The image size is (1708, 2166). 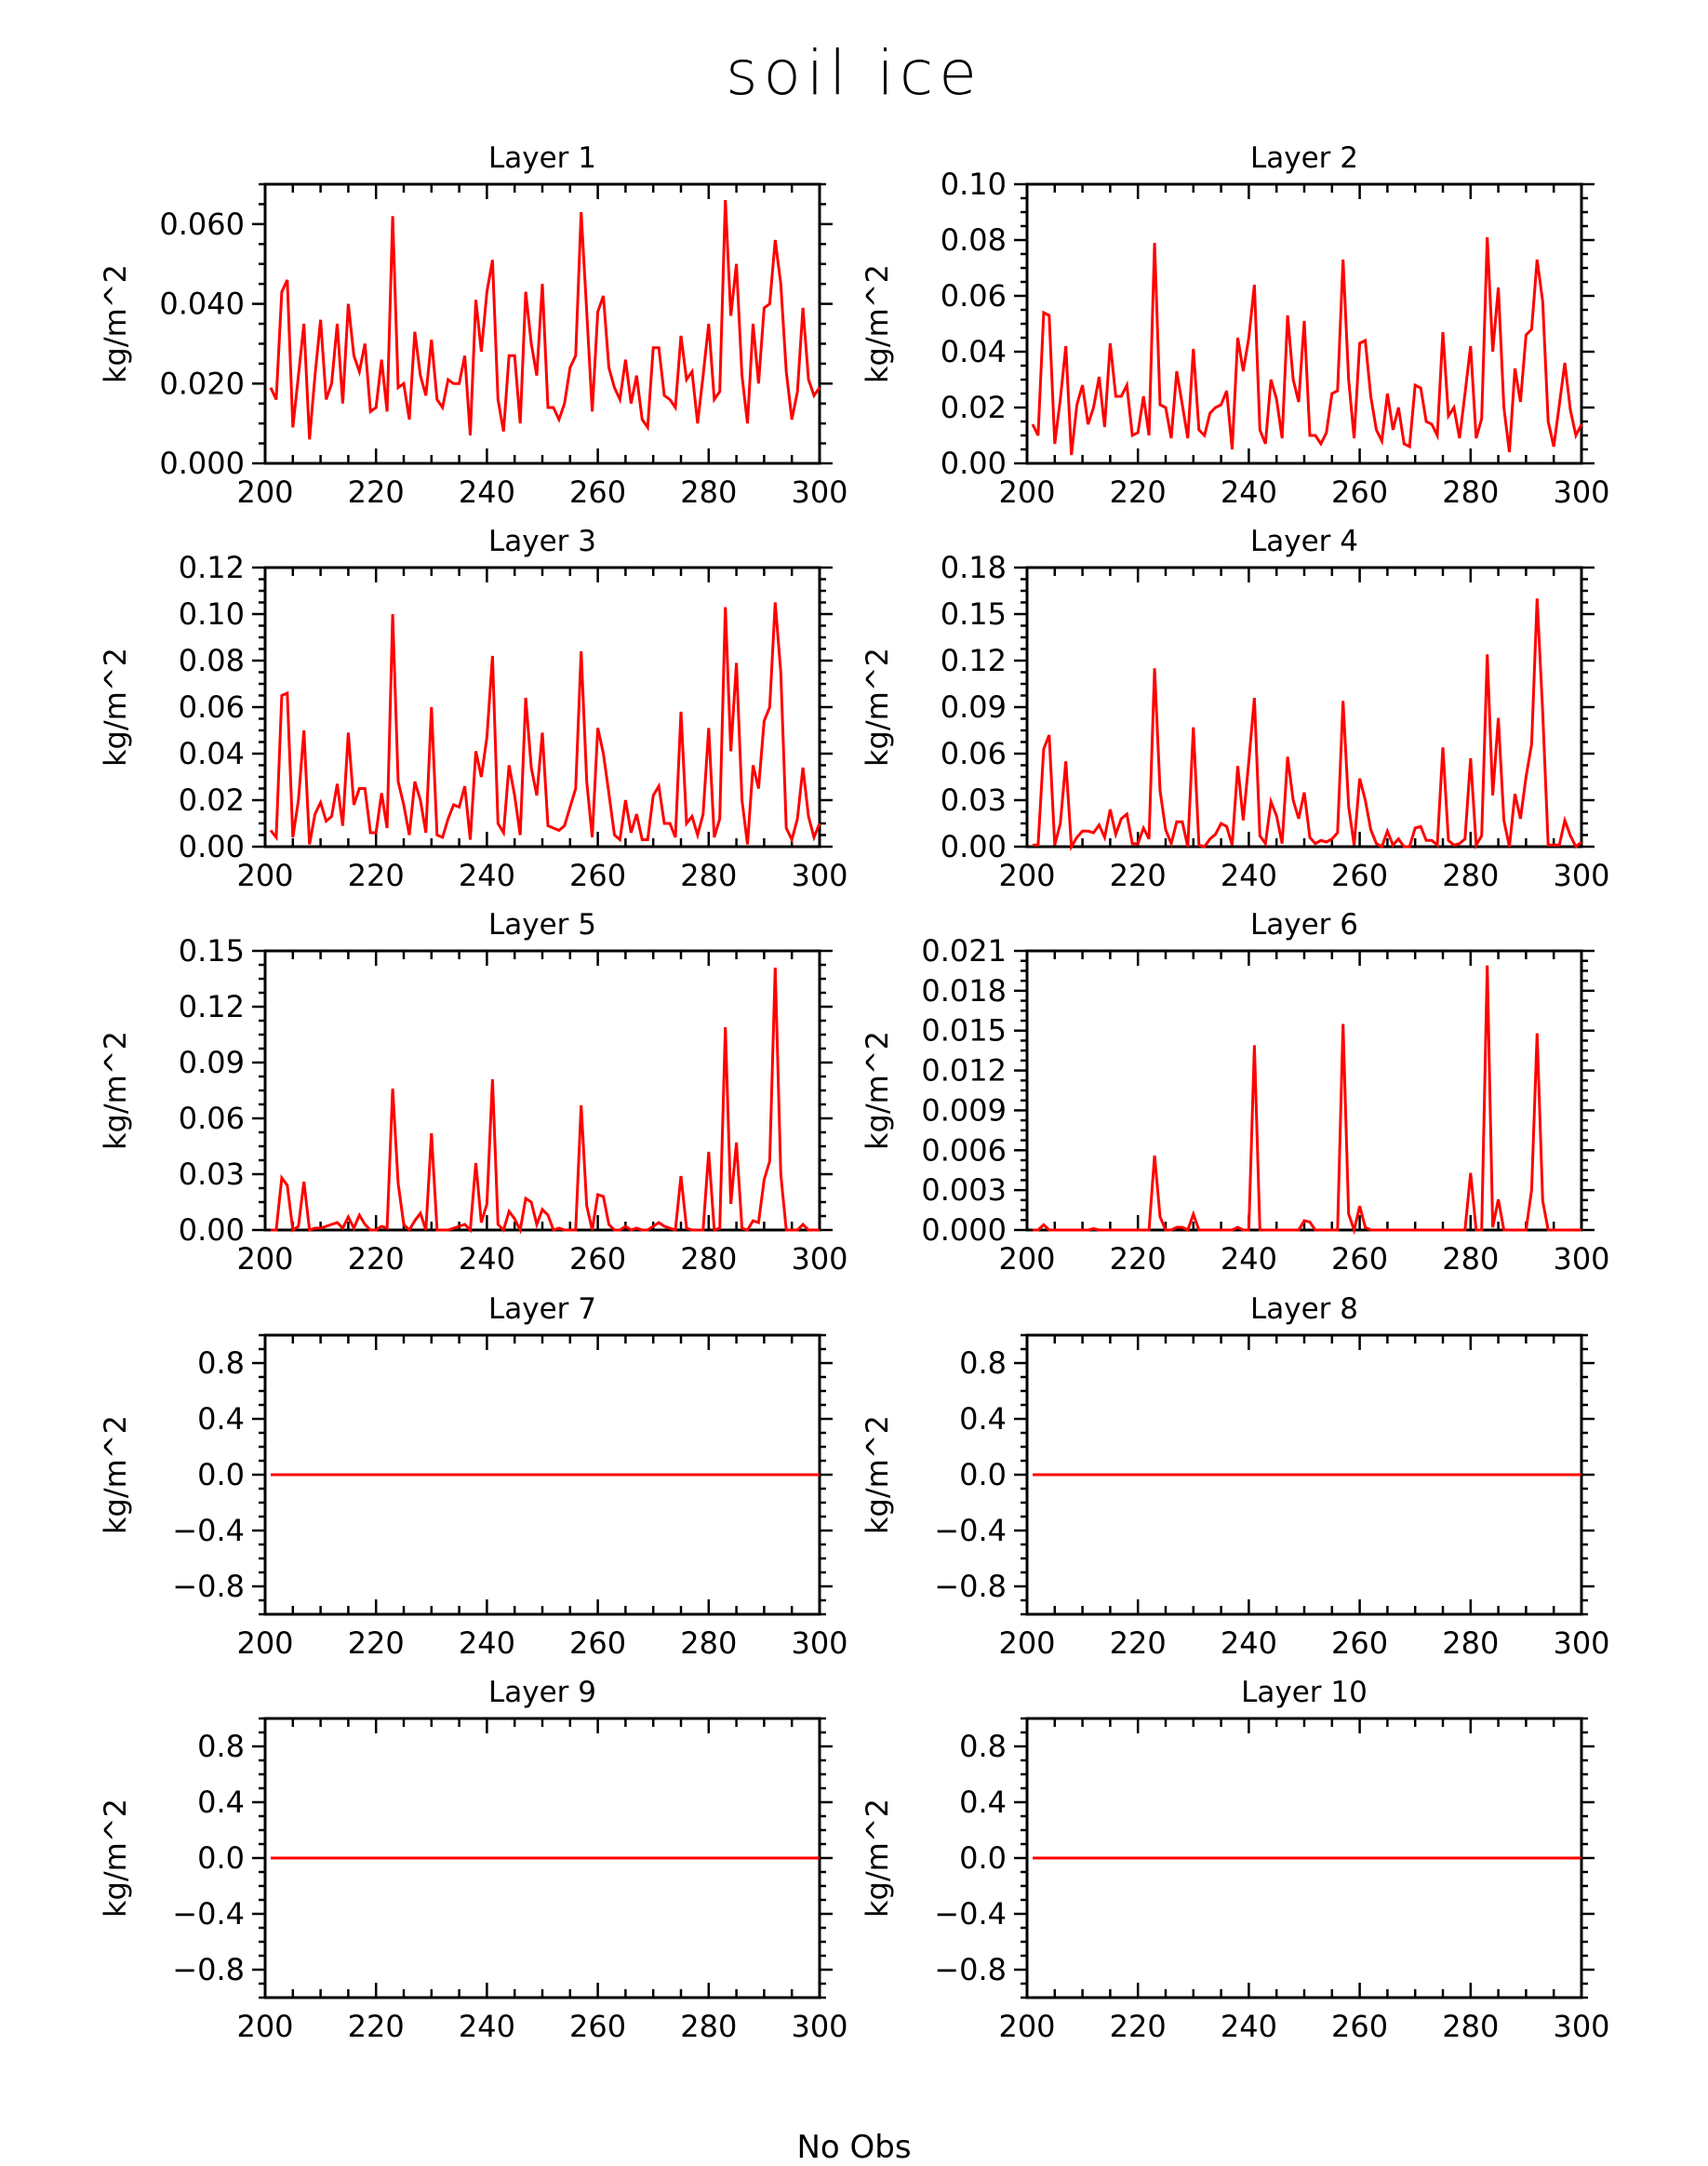 I want to click on panel-6-ytick-label: 0.009, so click(x=964, y=1110).